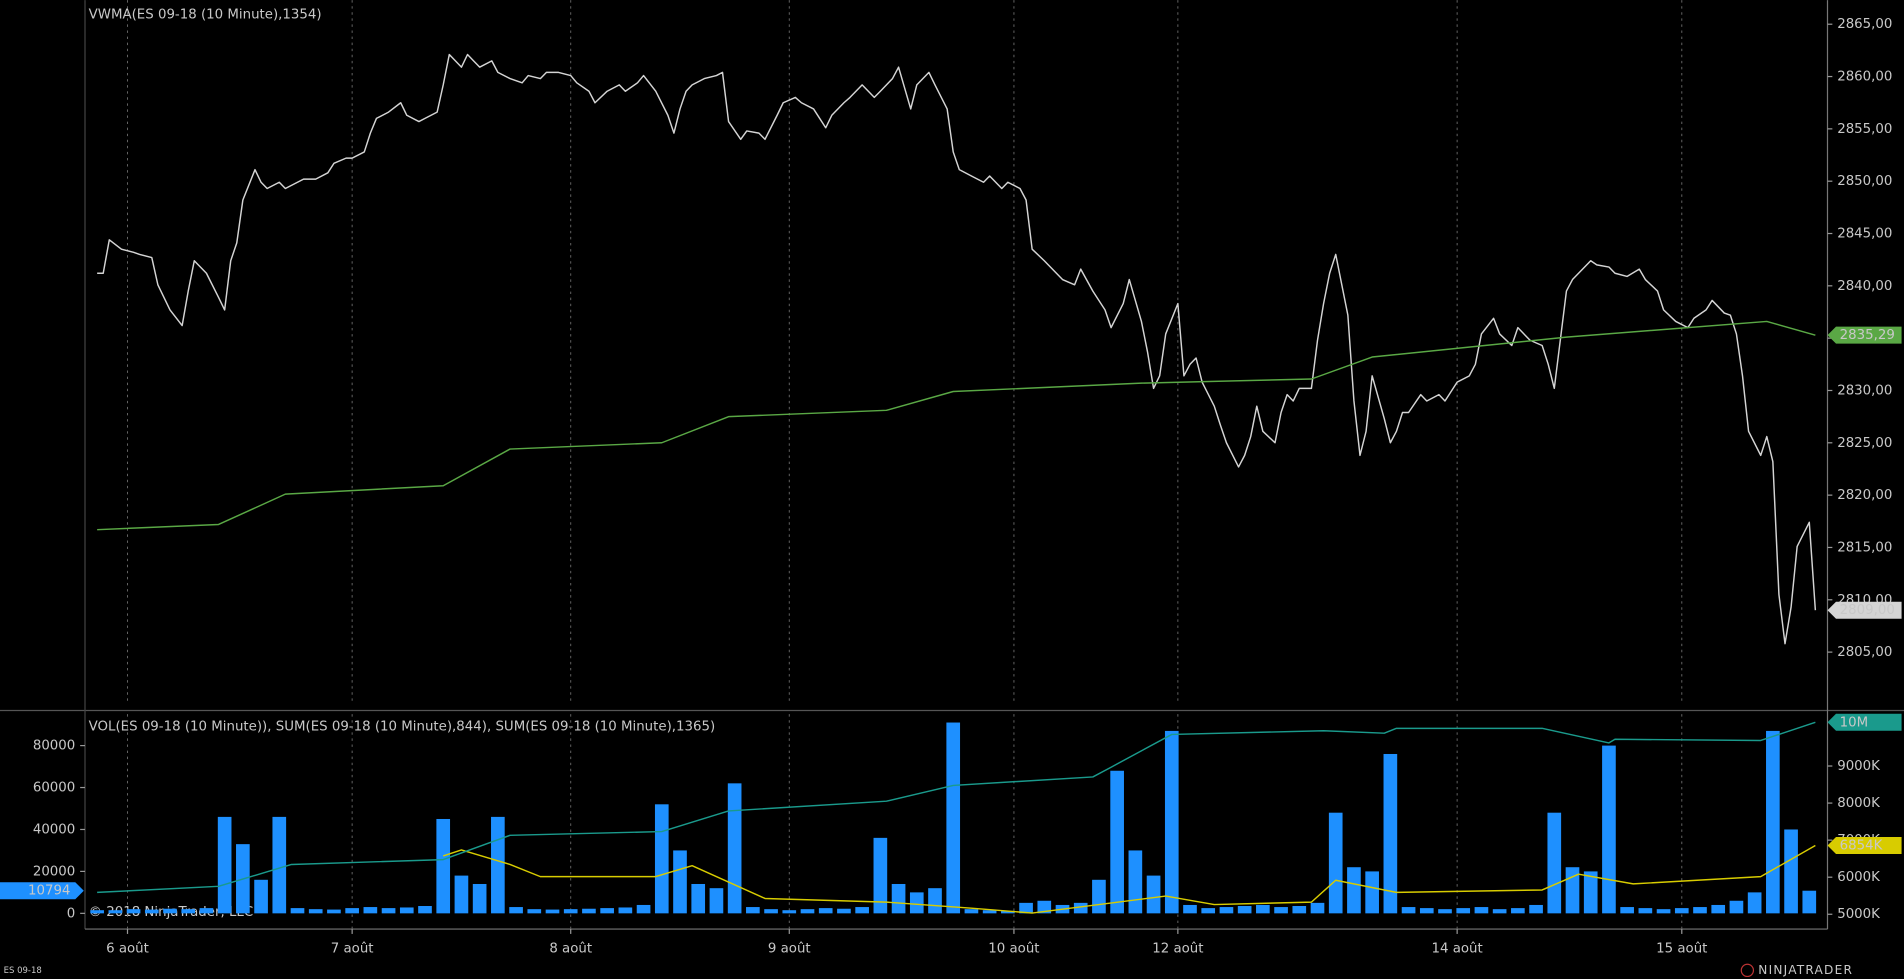 Image resolution: width=1904 pixels, height=979 pixels. I want to click on y-tick-label: 2850,00, so click(1864, 181).